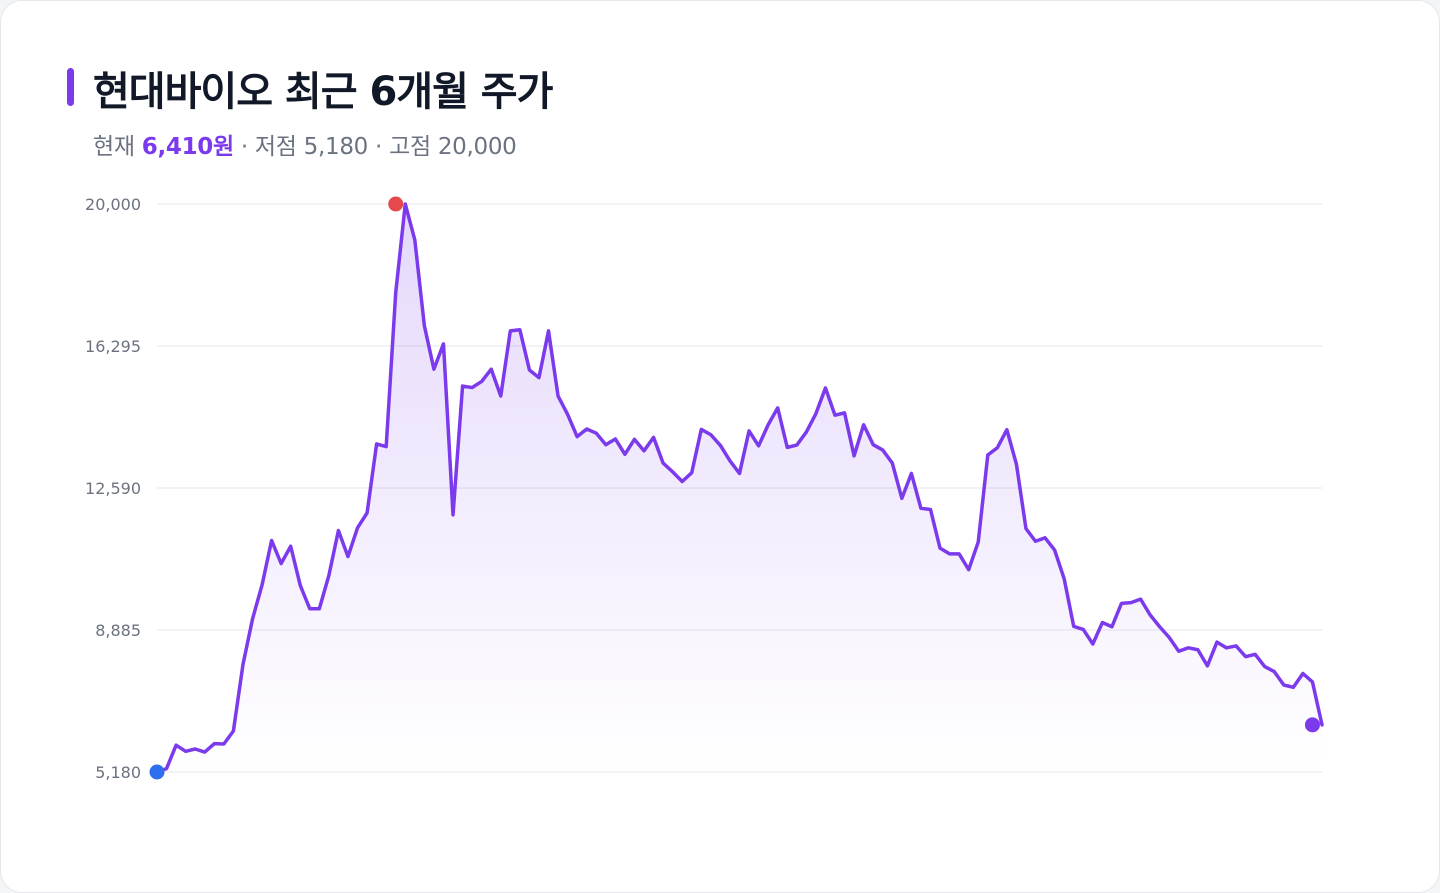 This screenshot has width=1440, height=893. Describe the element at coordinates (113, 204) in the screenshot. I see `y-tick-label: 20,000` at that location.